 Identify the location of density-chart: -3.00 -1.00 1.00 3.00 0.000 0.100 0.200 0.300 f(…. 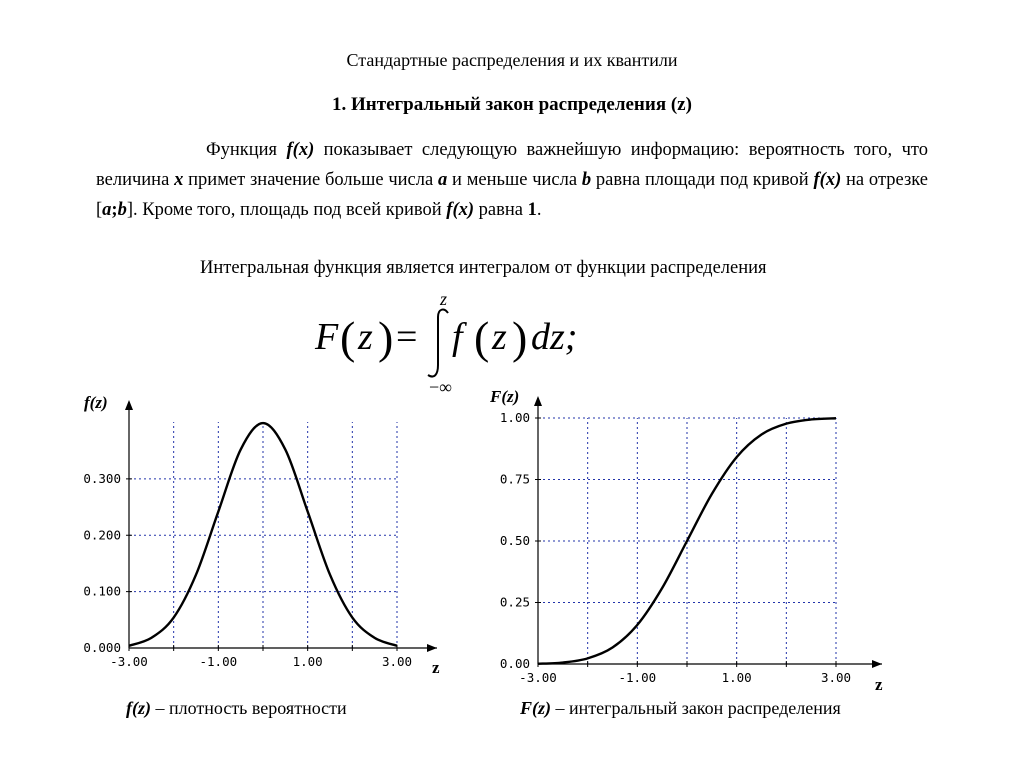
(261, 535).